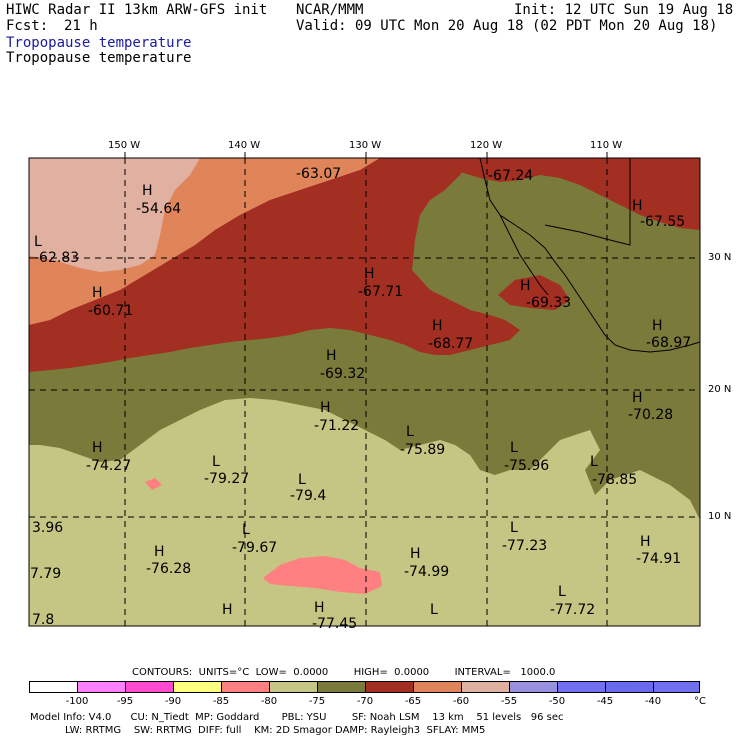  I want to click on axis-ticks, so click(366, 155).